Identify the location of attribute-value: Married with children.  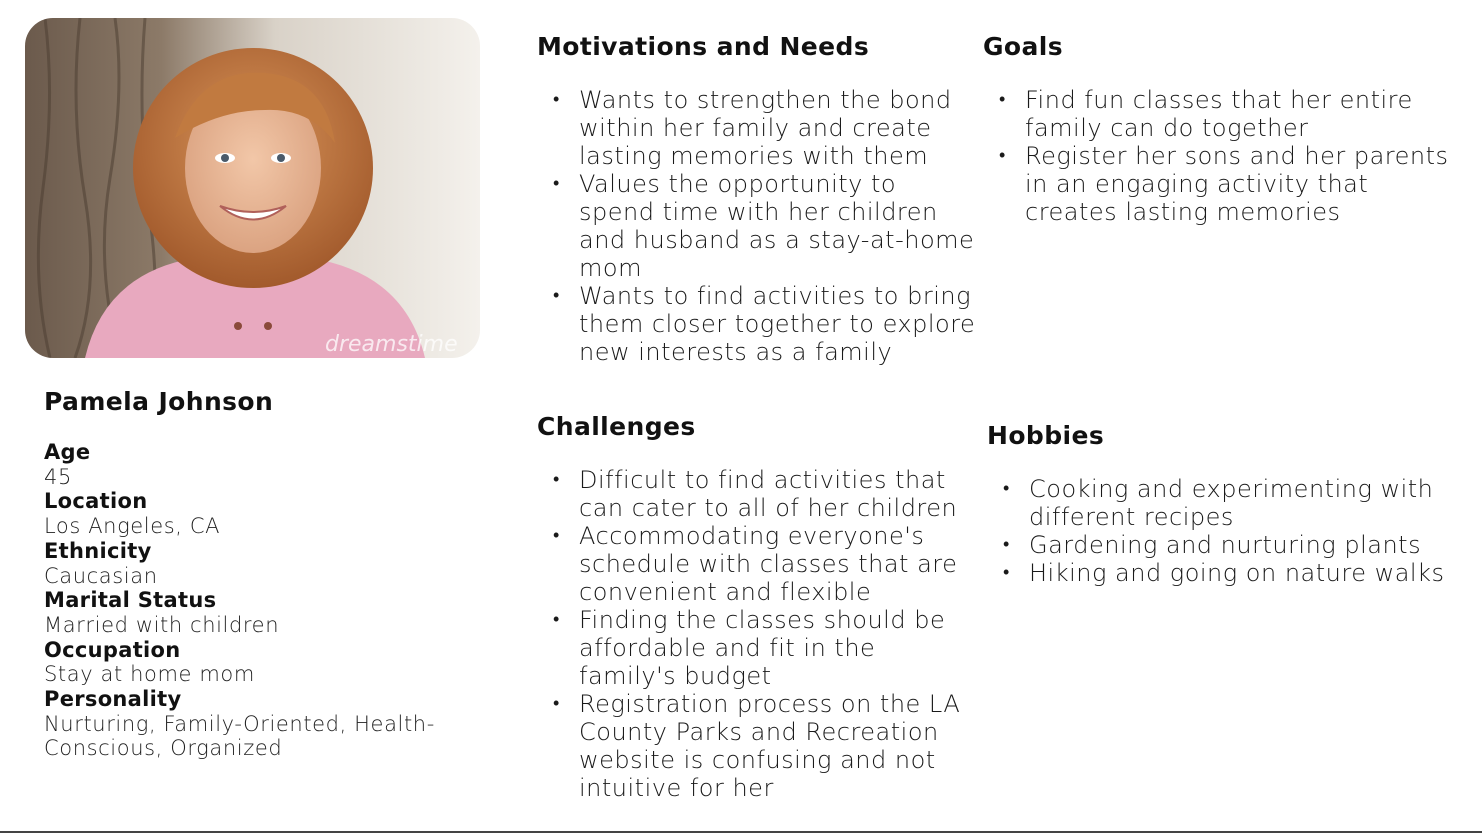
(162, 624).